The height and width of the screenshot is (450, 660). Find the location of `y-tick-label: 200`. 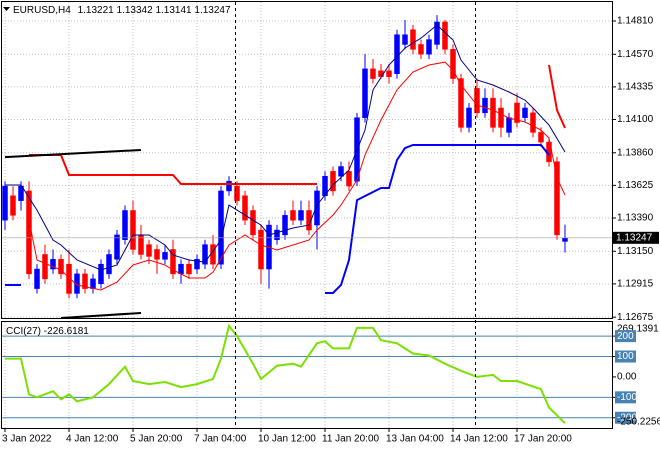

y-tick-label: 200 is located at coordinates (625, 336).